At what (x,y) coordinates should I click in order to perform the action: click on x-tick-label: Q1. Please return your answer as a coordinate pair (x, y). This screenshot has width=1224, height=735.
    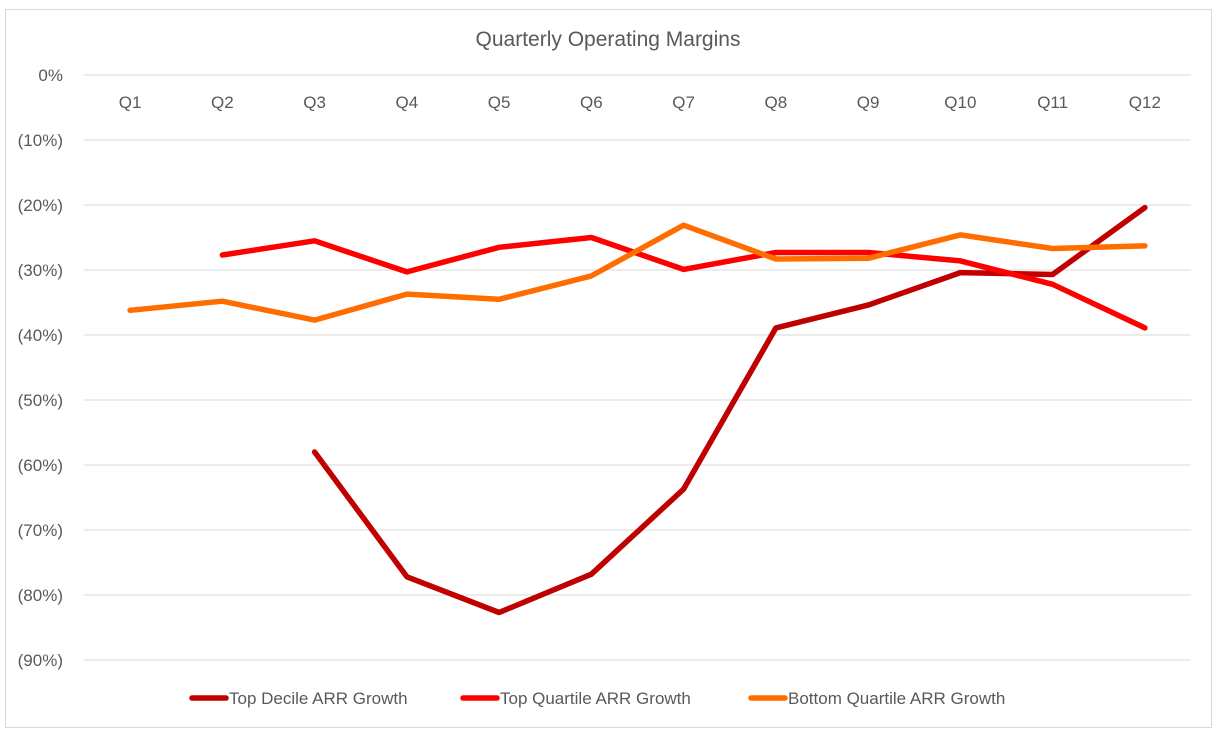
    Looking at the image, I should click on (130, 102).